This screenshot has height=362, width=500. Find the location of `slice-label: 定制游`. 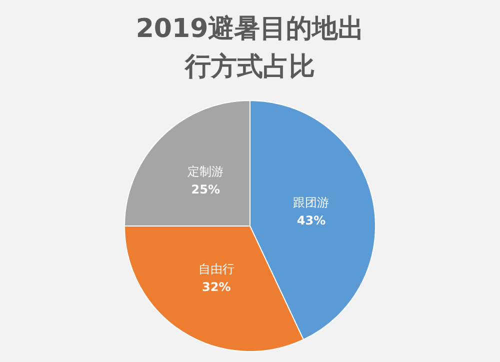

slice-label: 定制游 is located at coordinates (206, 171).